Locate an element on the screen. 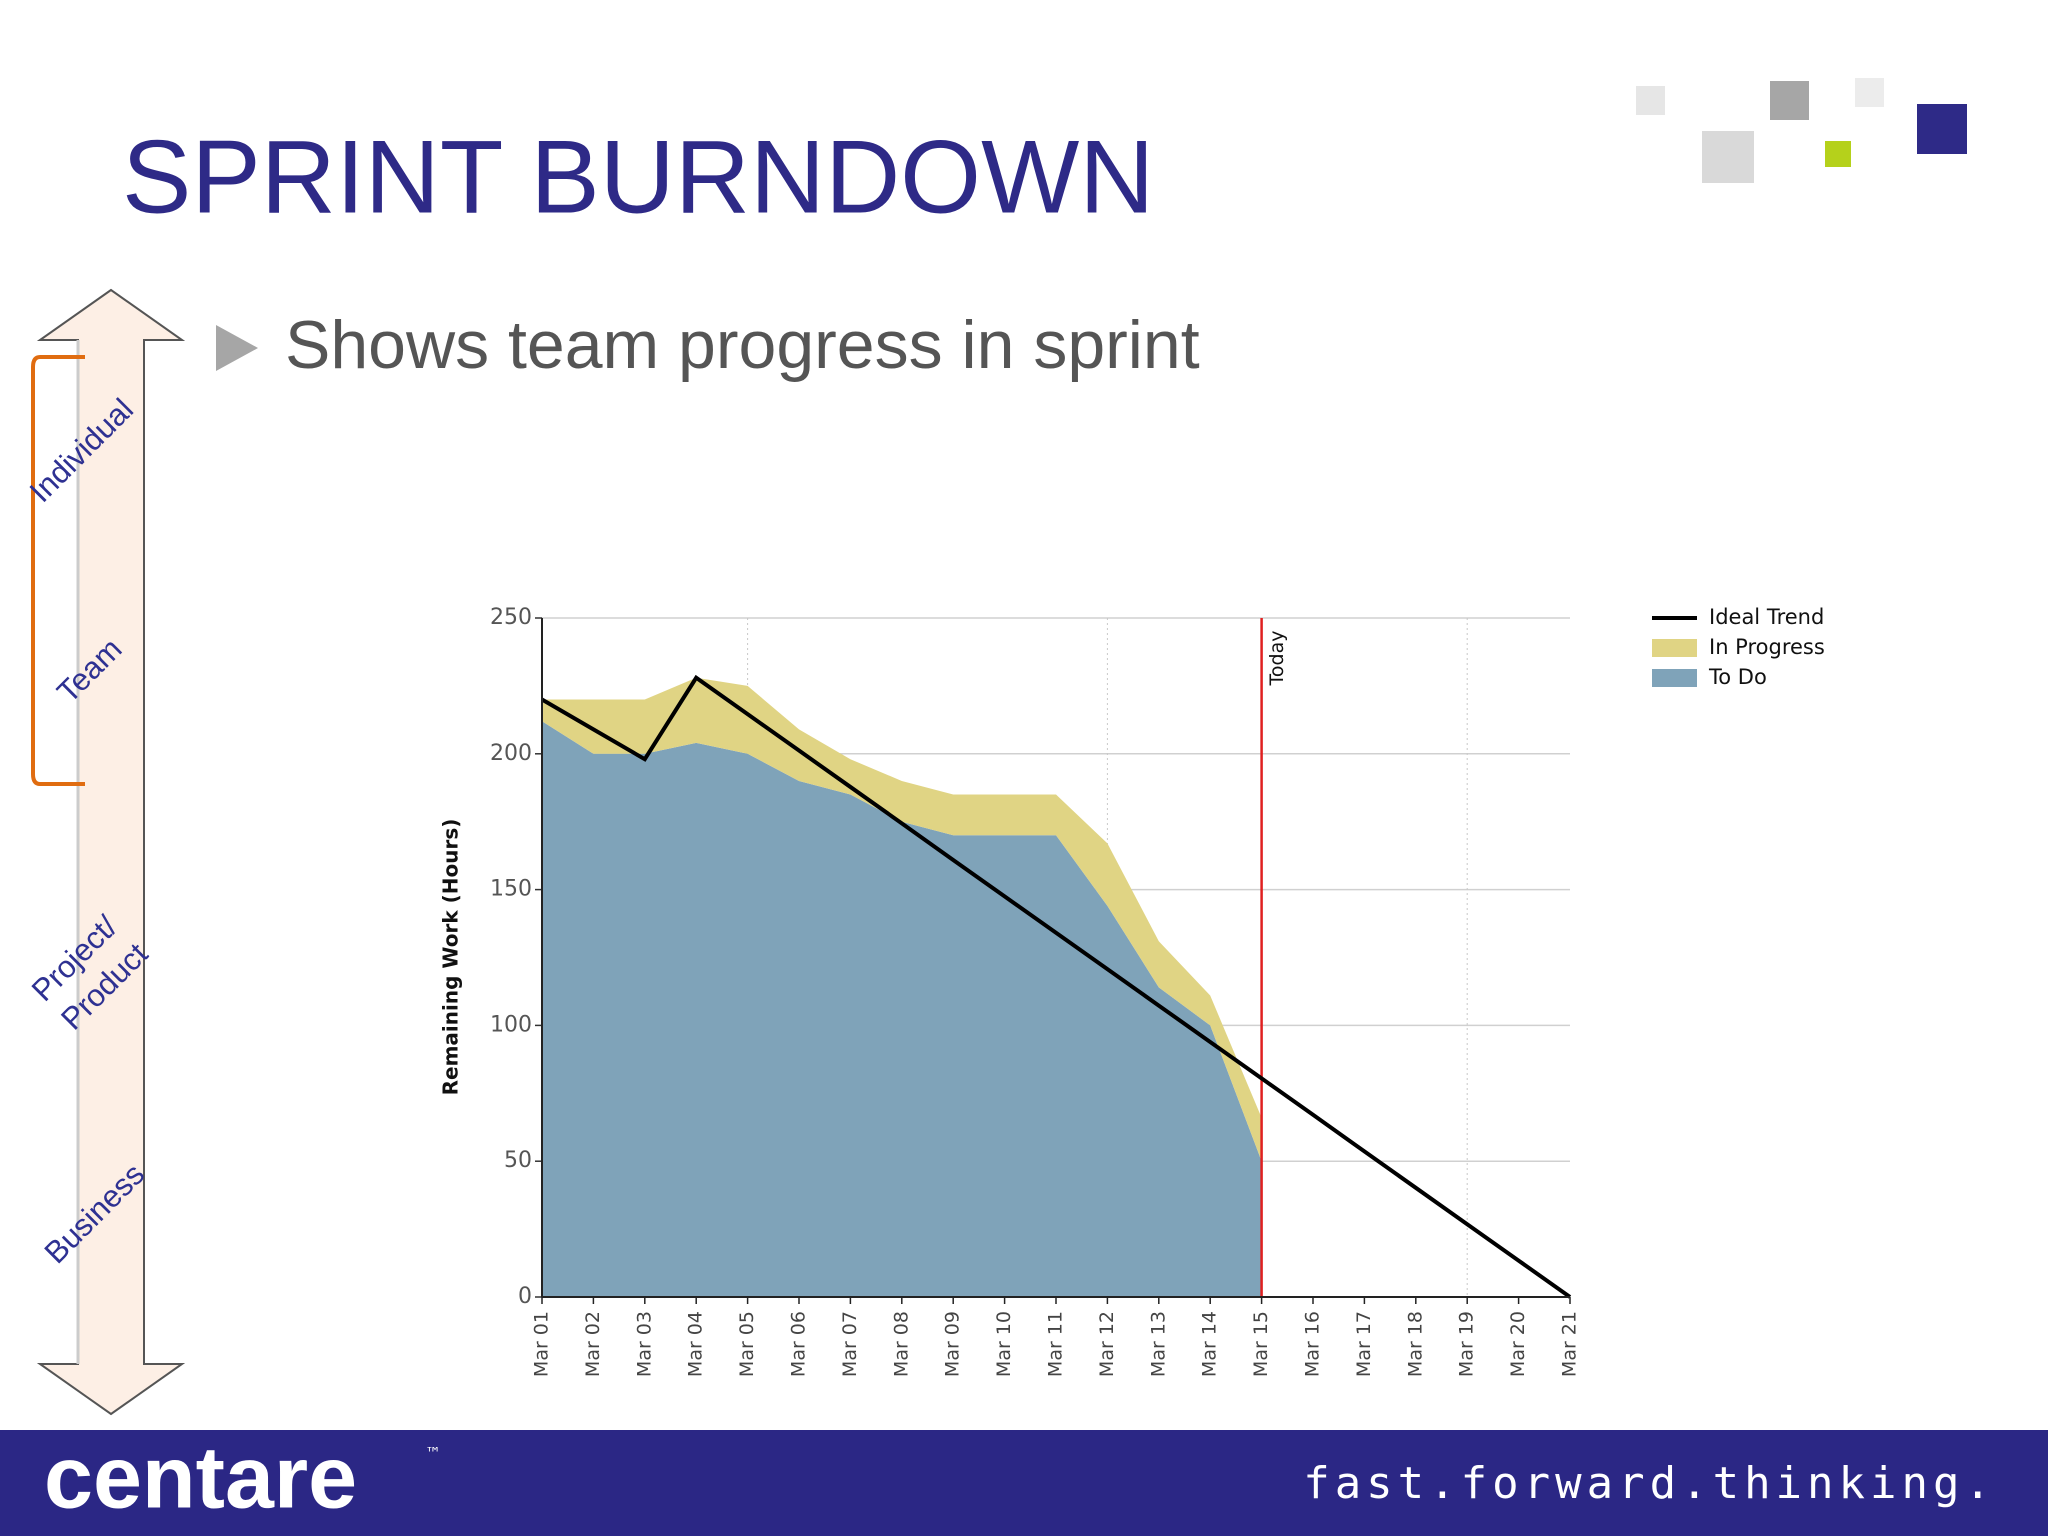  x-tick-label: Mar 04 is located at coordinates (696, 1344).